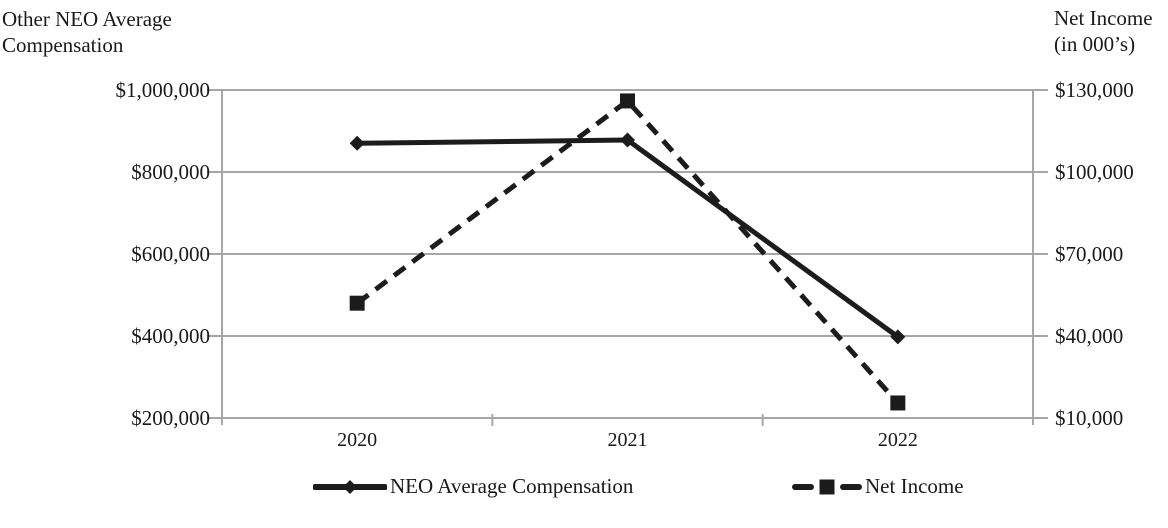 The height and width of the screenshot is (528, 1168). What do you see at coordinates (1103, 31) in the screenshot?
I see `right-axis-title: Net Income (in 000’s)` at bounding box center [1103, 31].